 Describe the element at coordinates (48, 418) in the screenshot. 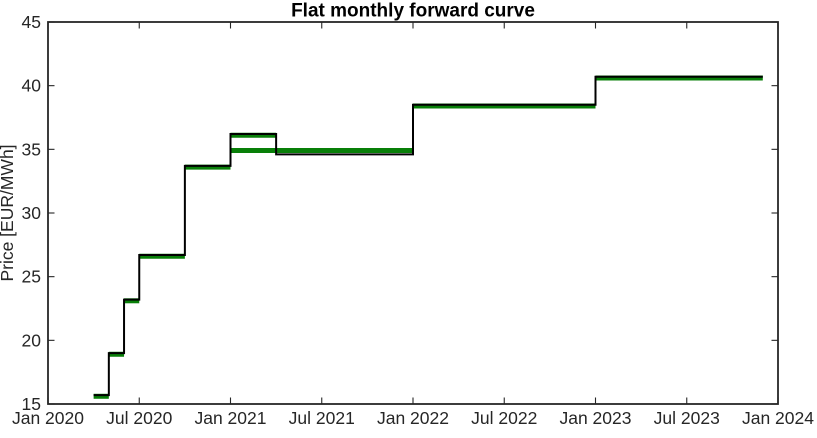

I see `x-tick-label: Jan 2020` at that location.